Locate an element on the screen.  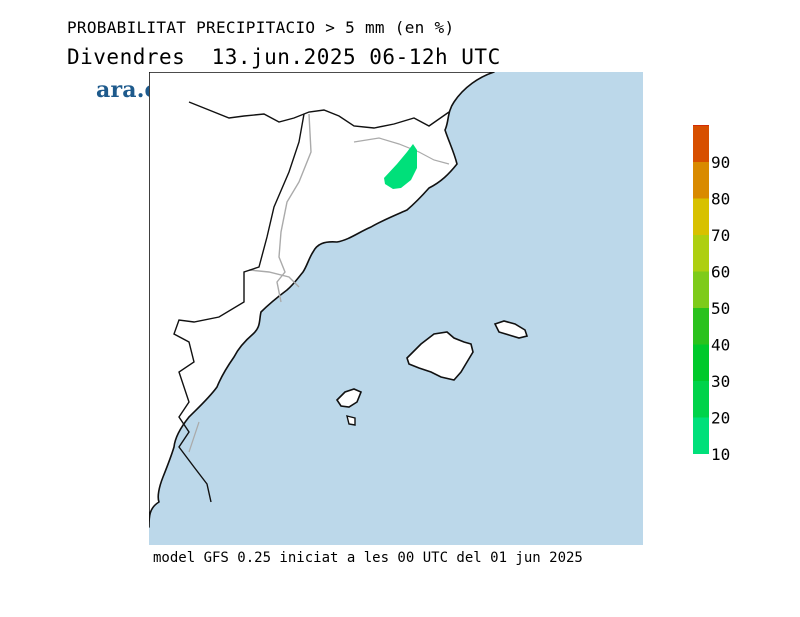
legend-label: 30 is located at coordinates (720, 381).